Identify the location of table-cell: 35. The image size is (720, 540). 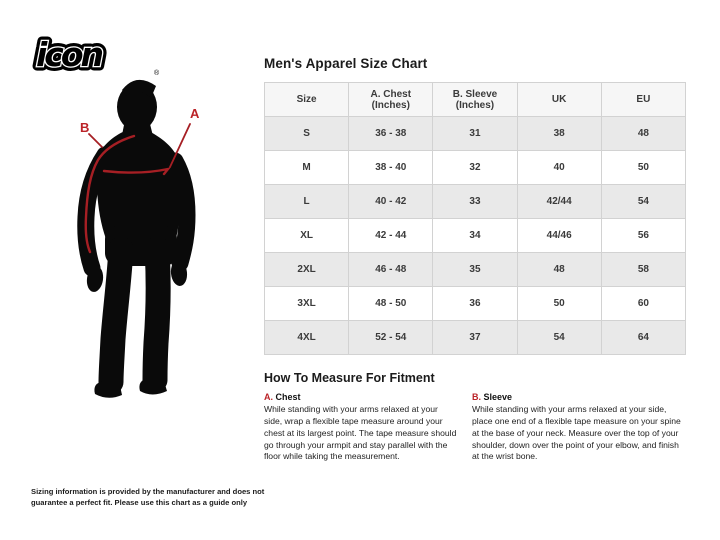
(475, 269).